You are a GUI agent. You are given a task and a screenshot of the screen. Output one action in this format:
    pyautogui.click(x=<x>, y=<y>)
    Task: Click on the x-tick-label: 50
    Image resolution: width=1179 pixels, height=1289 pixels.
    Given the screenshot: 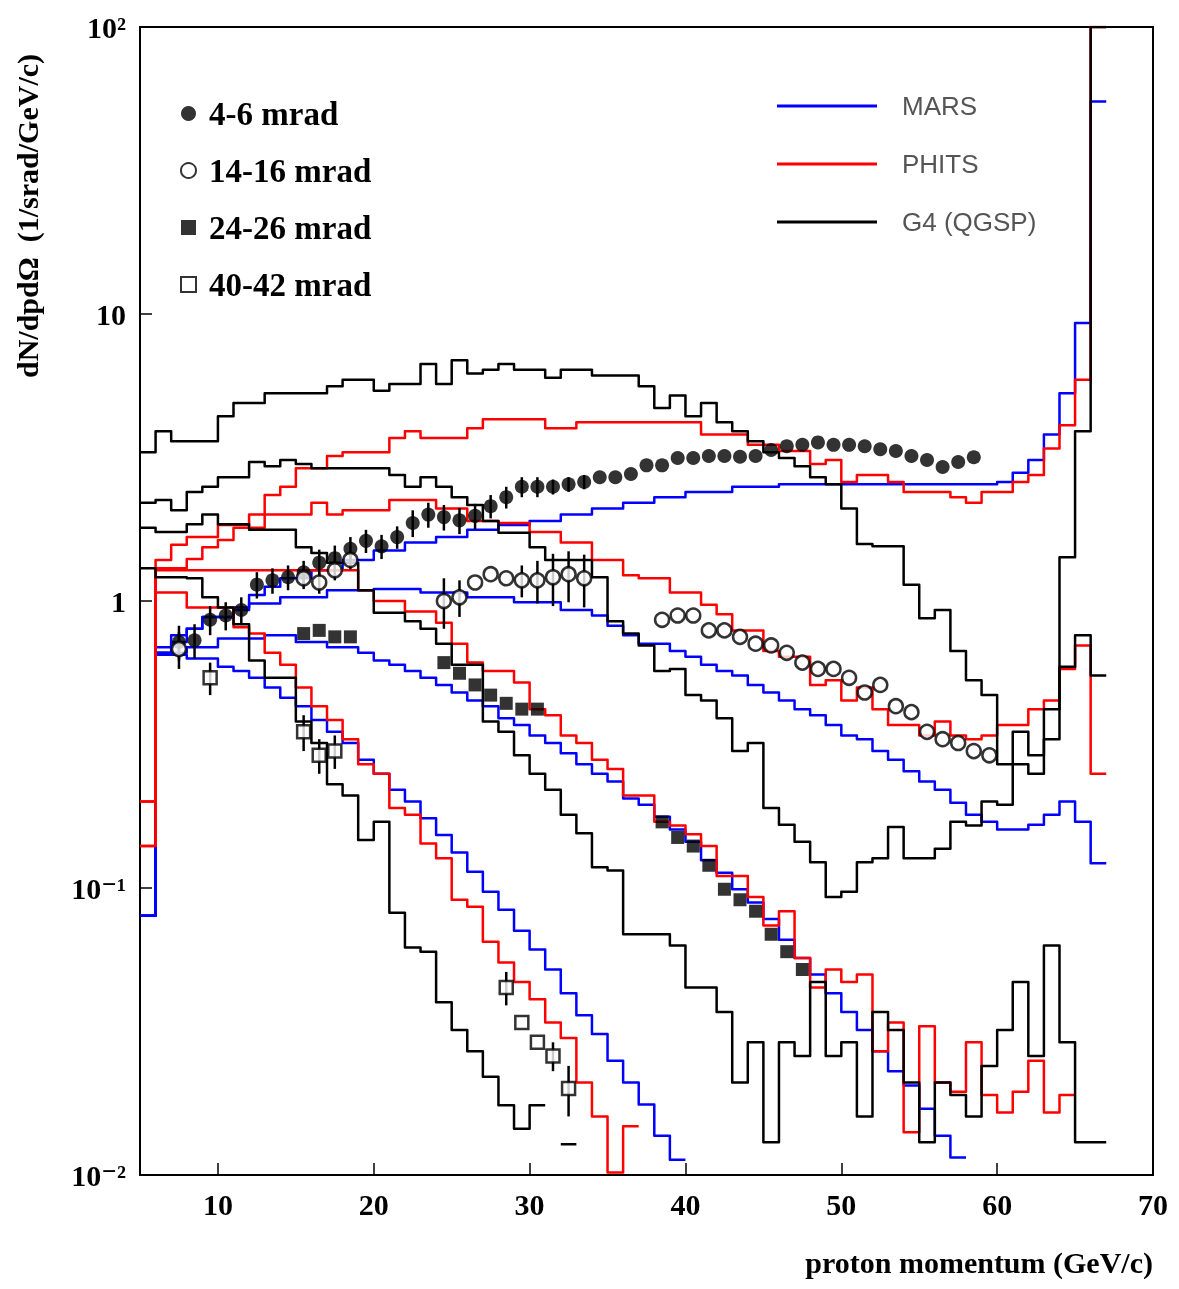 What is the action you would take?
    pyautogui.click(x=841, y=1204)
    